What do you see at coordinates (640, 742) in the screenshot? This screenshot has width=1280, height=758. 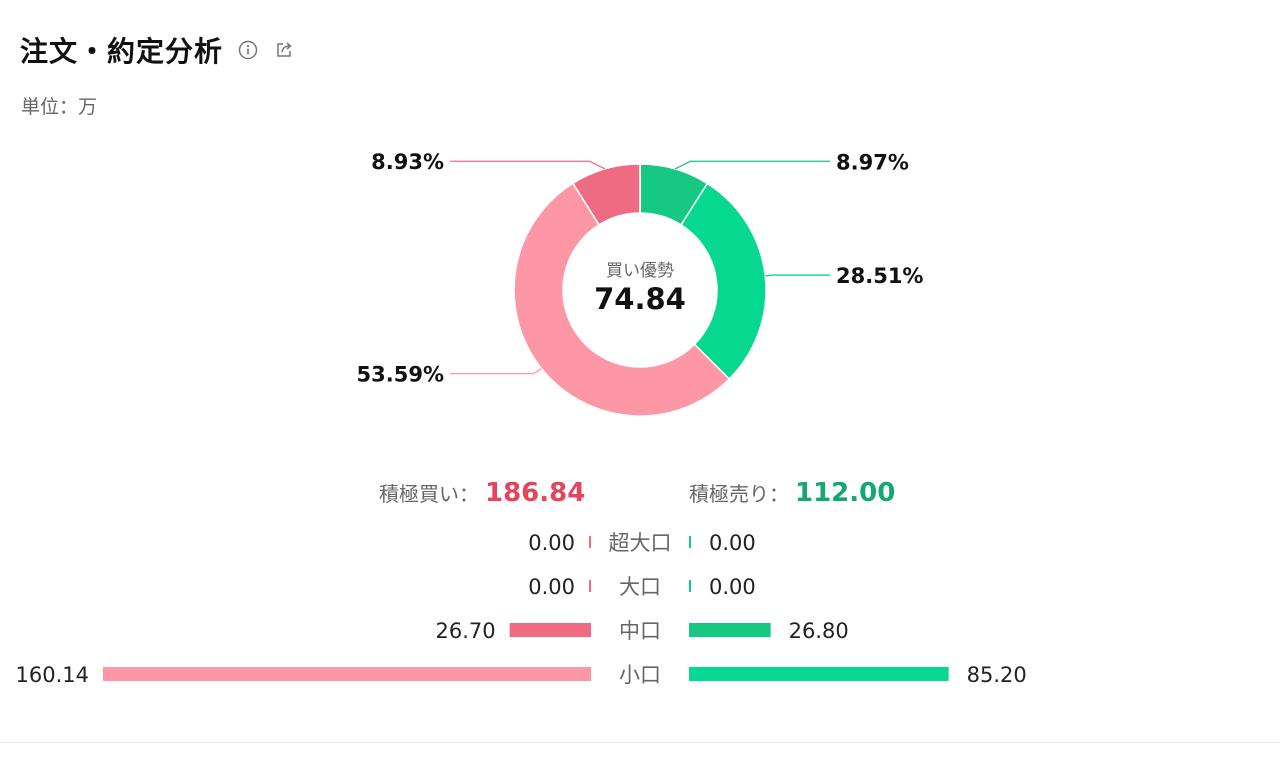 I see `divider` at bounding box center [640, 742].